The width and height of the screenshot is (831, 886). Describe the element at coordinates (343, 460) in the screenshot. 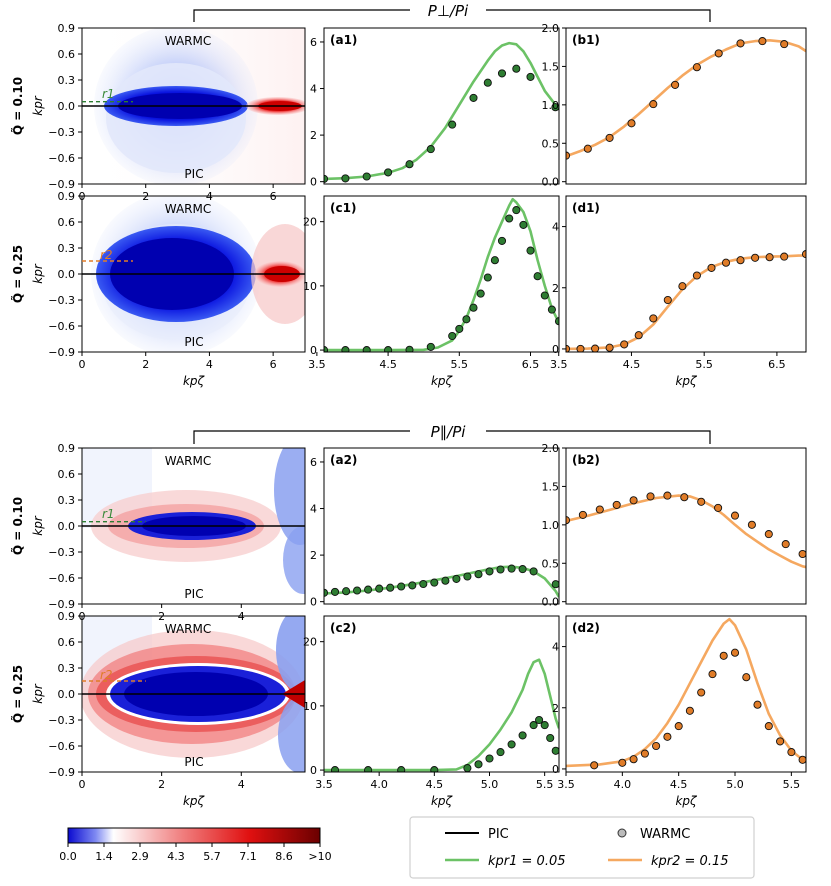

I see `panel-label: (a2)` at that location.